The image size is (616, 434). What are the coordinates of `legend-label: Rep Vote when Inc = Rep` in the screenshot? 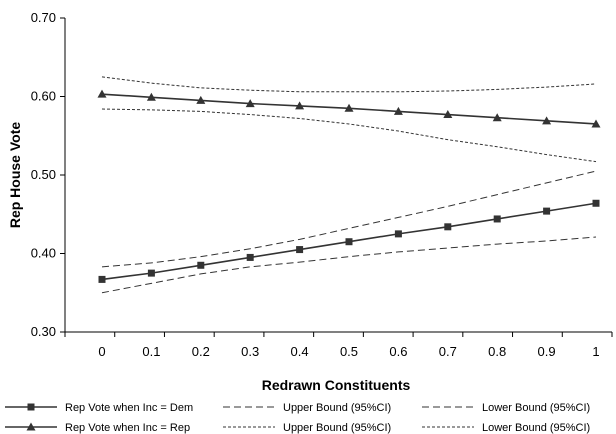 It's located at (127, 428).